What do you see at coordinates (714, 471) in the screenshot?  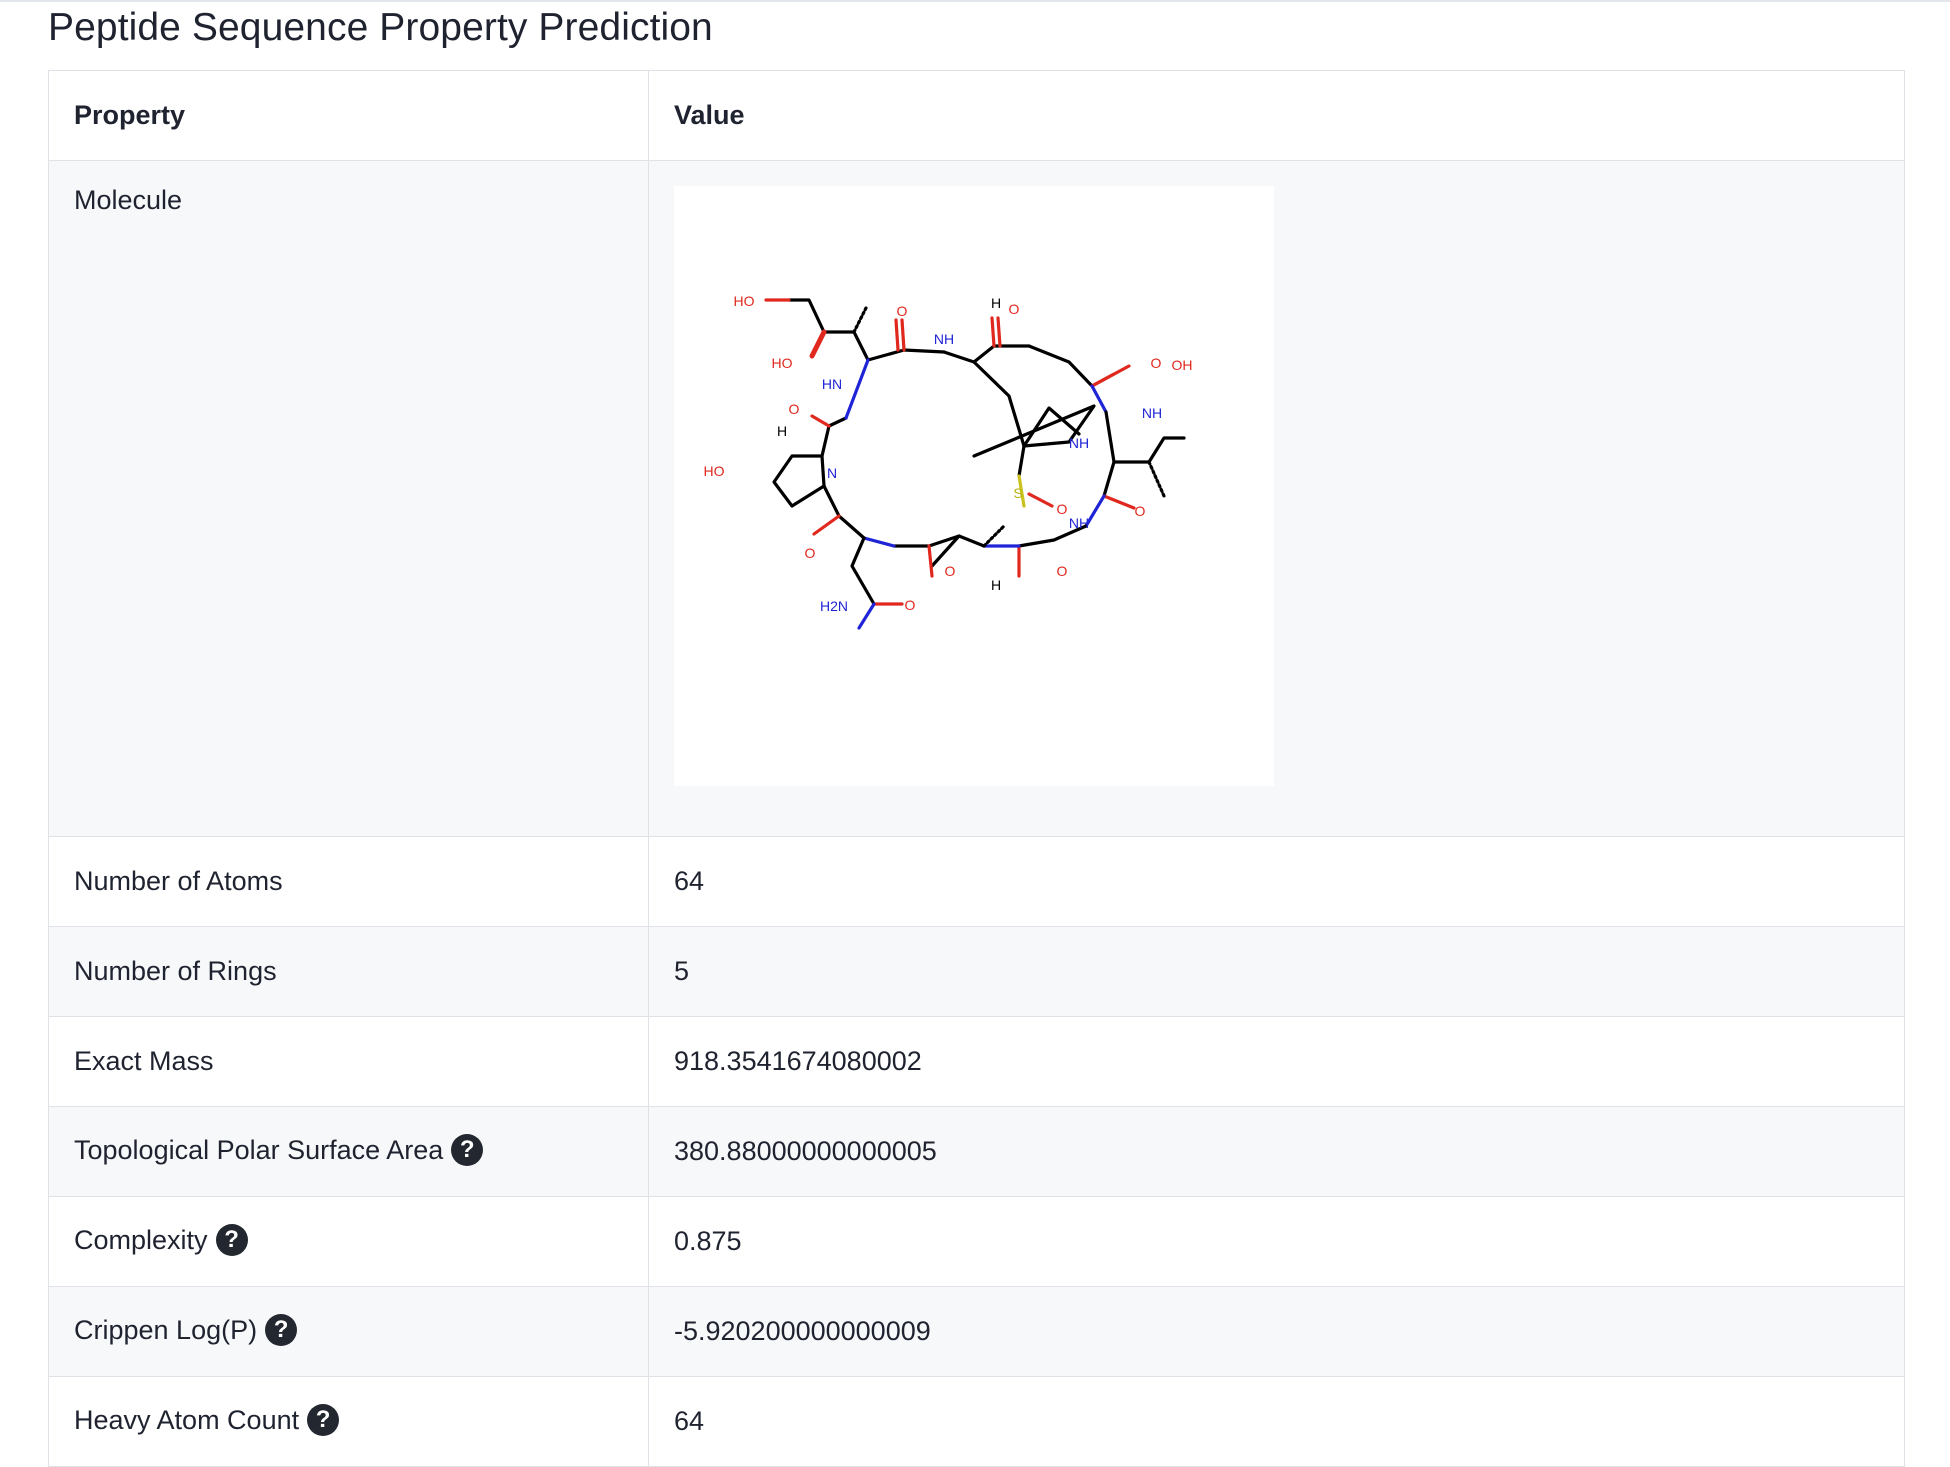 I see `ho-label-left: HO` at bounding box center [714, 471].